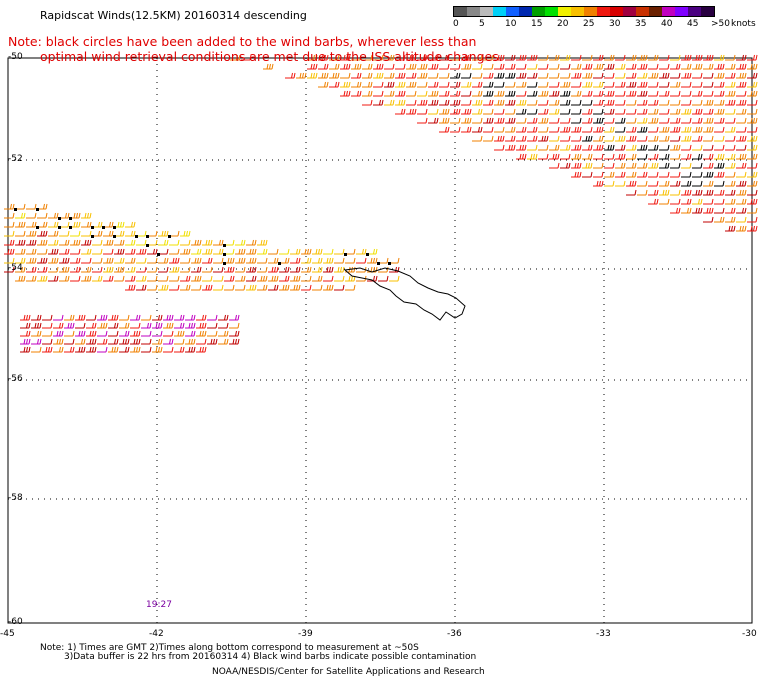 The width and height of the screenshot is (760, 688). Describe the element at coordinates (156, 634) in the screenshot. I see `longitude-label: -42` at that location.